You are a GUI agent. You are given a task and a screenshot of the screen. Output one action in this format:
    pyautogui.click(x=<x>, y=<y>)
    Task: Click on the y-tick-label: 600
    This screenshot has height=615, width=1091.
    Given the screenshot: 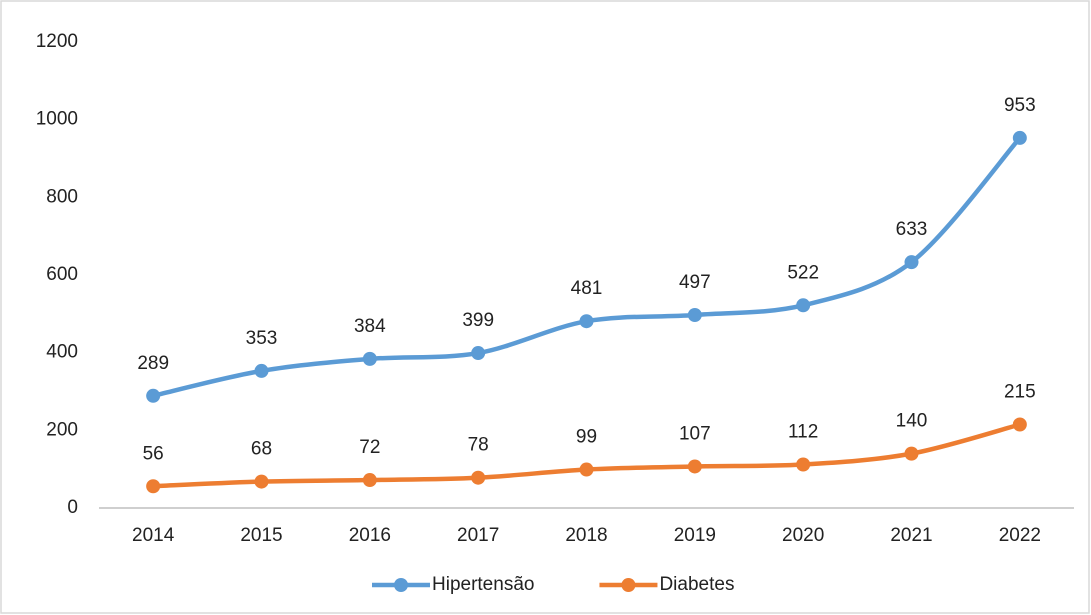 What is the action you would take?
    pyautogui.click(x=62, y=274)
    